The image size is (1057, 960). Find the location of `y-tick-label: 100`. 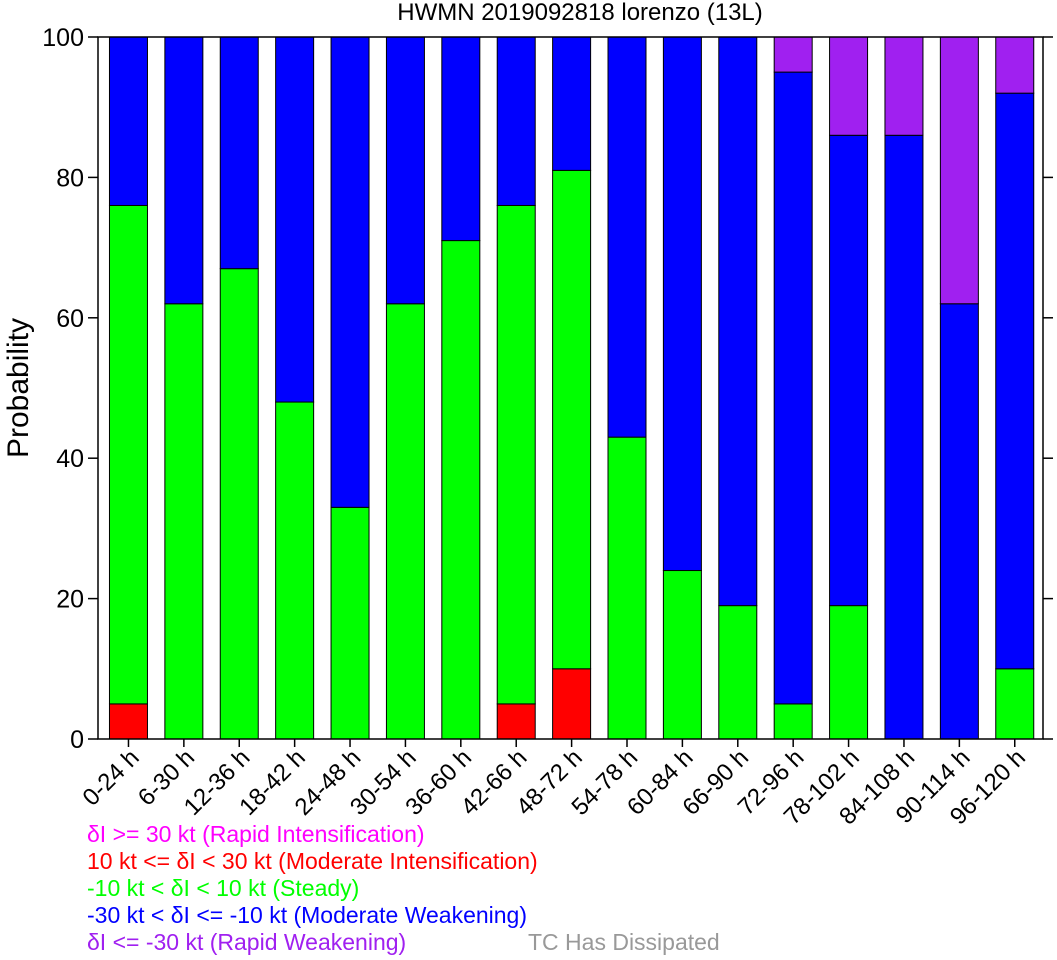

y-tick-label: 100 is located at coordinates (63, 38).